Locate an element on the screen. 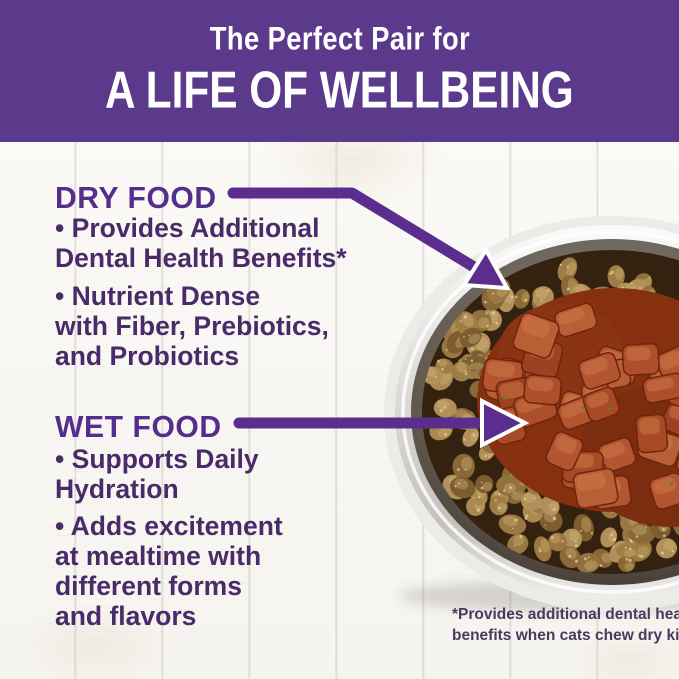 This screenshot has width=679, height=679. wet-food-benefit-1: • Supports Daily Hydration is located at coordinates (157, 474).